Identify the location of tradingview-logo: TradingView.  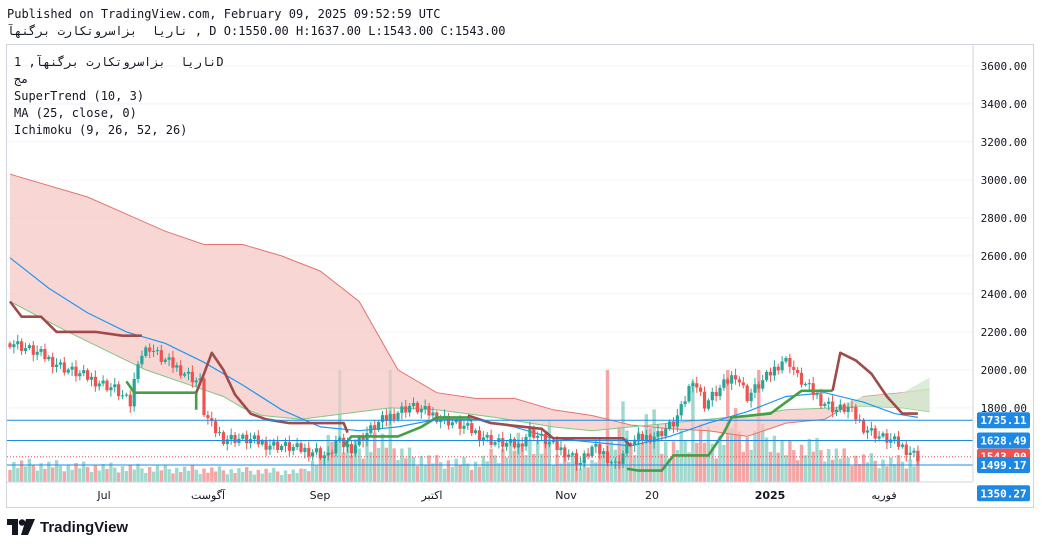
(67, 527).